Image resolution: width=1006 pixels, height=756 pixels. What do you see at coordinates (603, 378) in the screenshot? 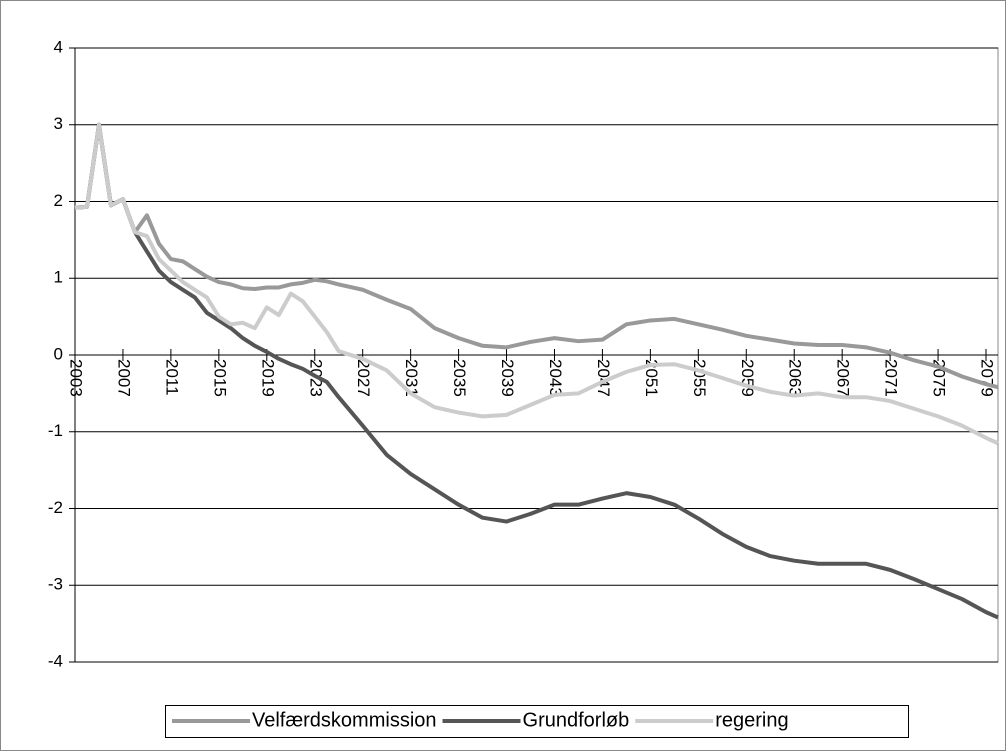
I see `x-tick-label: 2047` at bounding box center [603, 378].